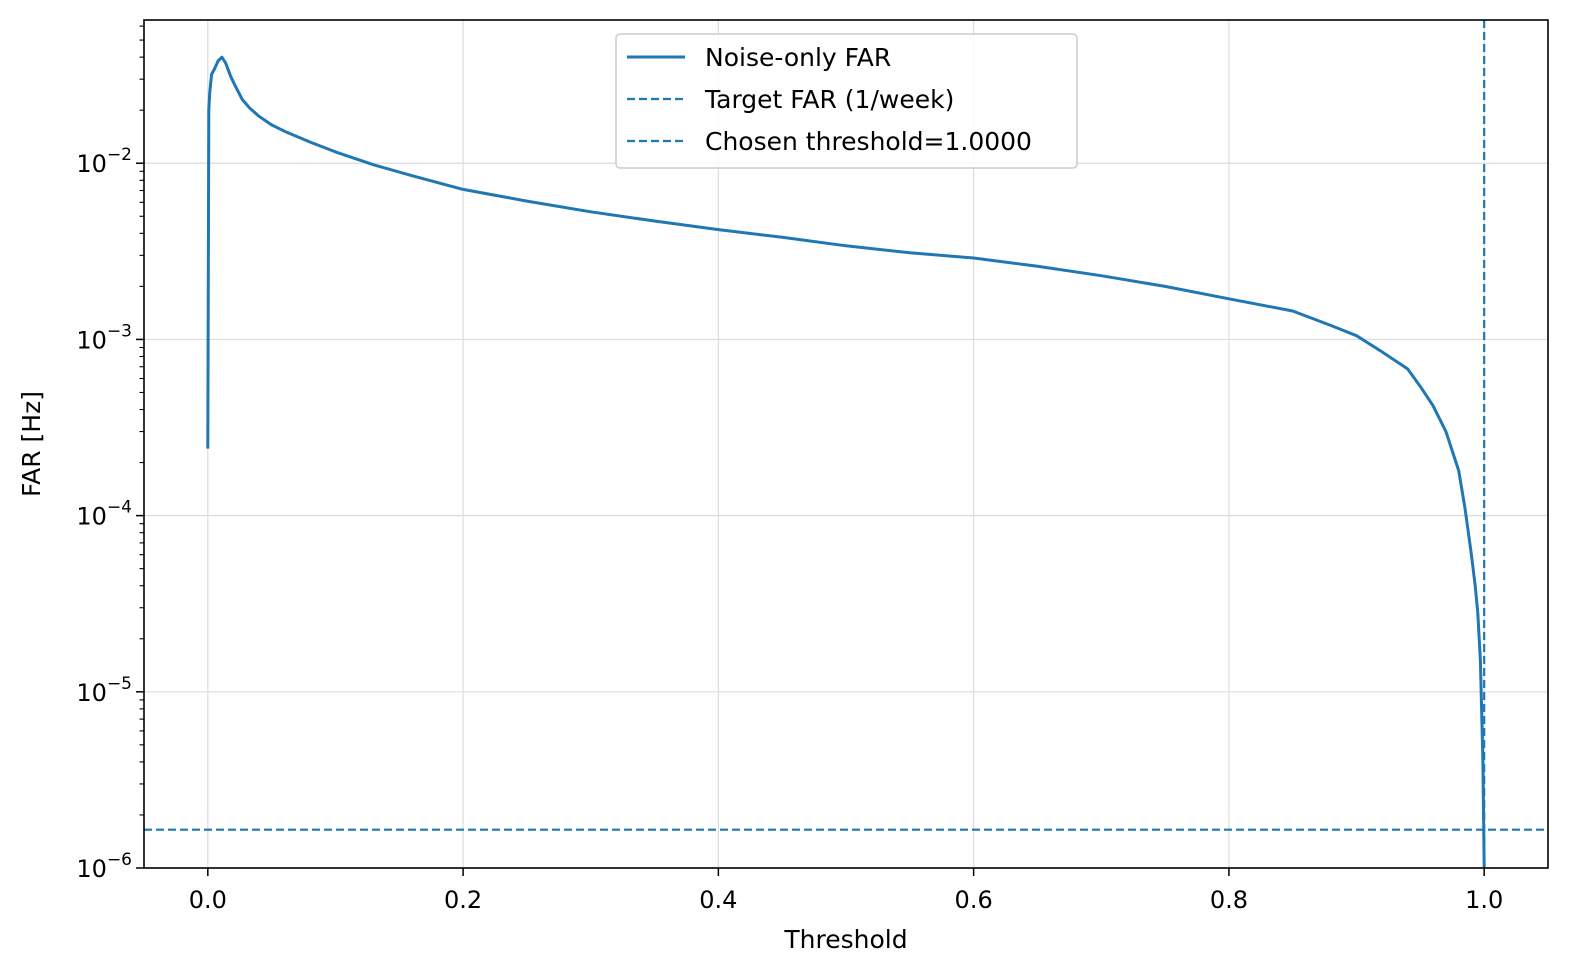 The height and width of the screenshot is (980, 1578). I want to click on x-tick-label: 0.2, so click(463, 900).